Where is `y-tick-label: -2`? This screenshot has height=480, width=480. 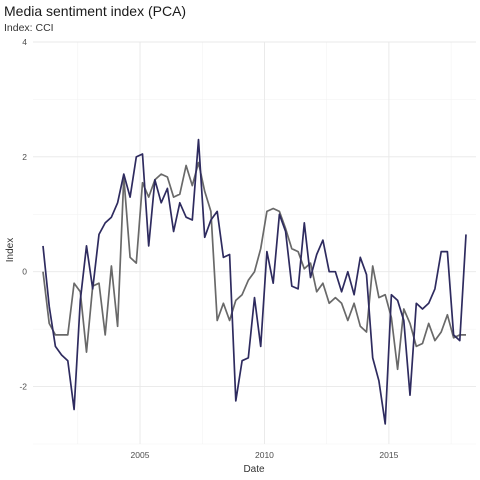 y-tick-label: -2 is located at coordinates (23, 387).